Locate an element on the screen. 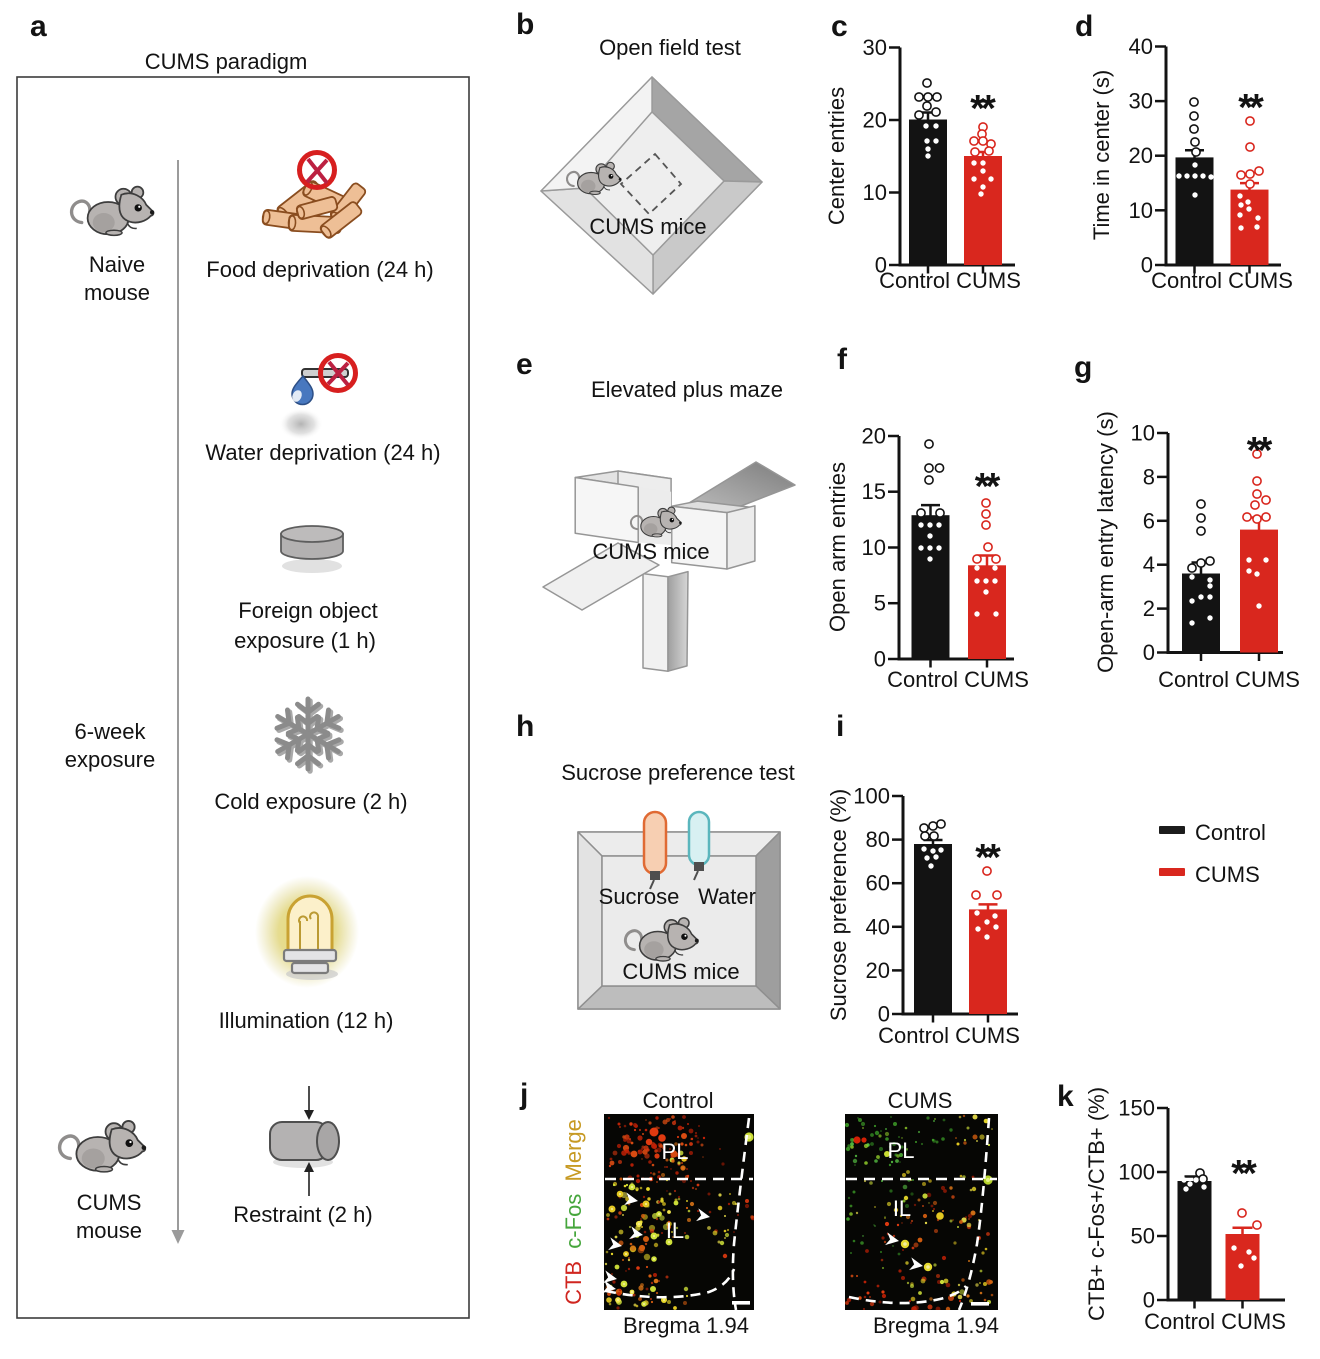 The image size is (1320, 1359). svg-text: Open-arm entry latency (s) is located at coordinates (1105, 542).